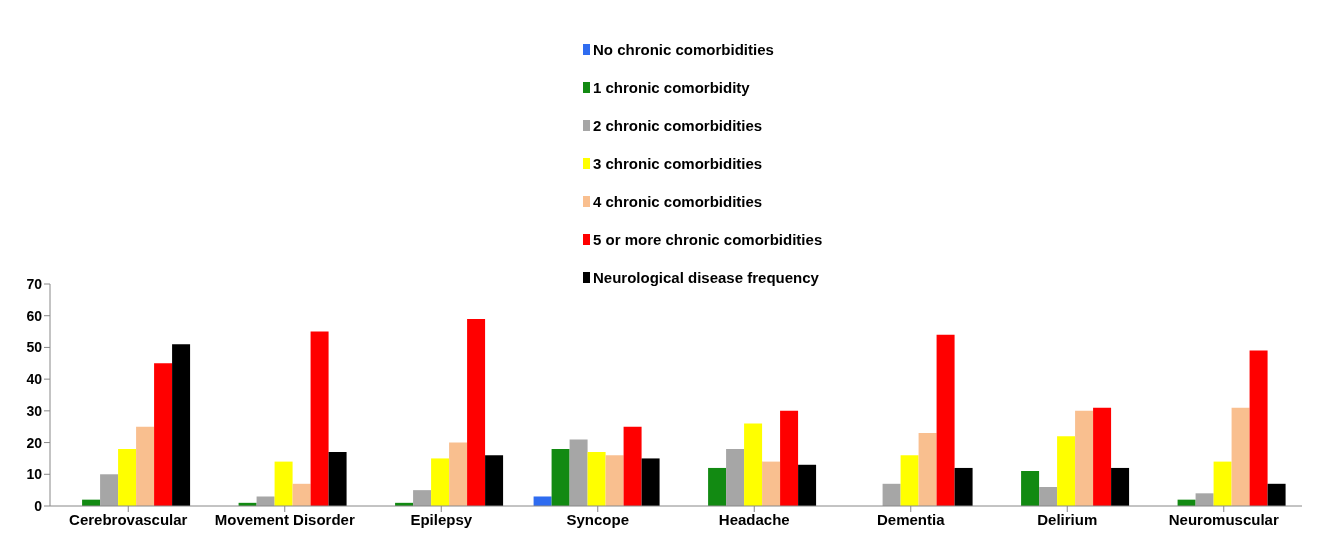 This screenshot has width=1320, height=549. Describe the element at coordinates (34, 442) in the screenshot. I see `y-tick-label: 20` at that location.